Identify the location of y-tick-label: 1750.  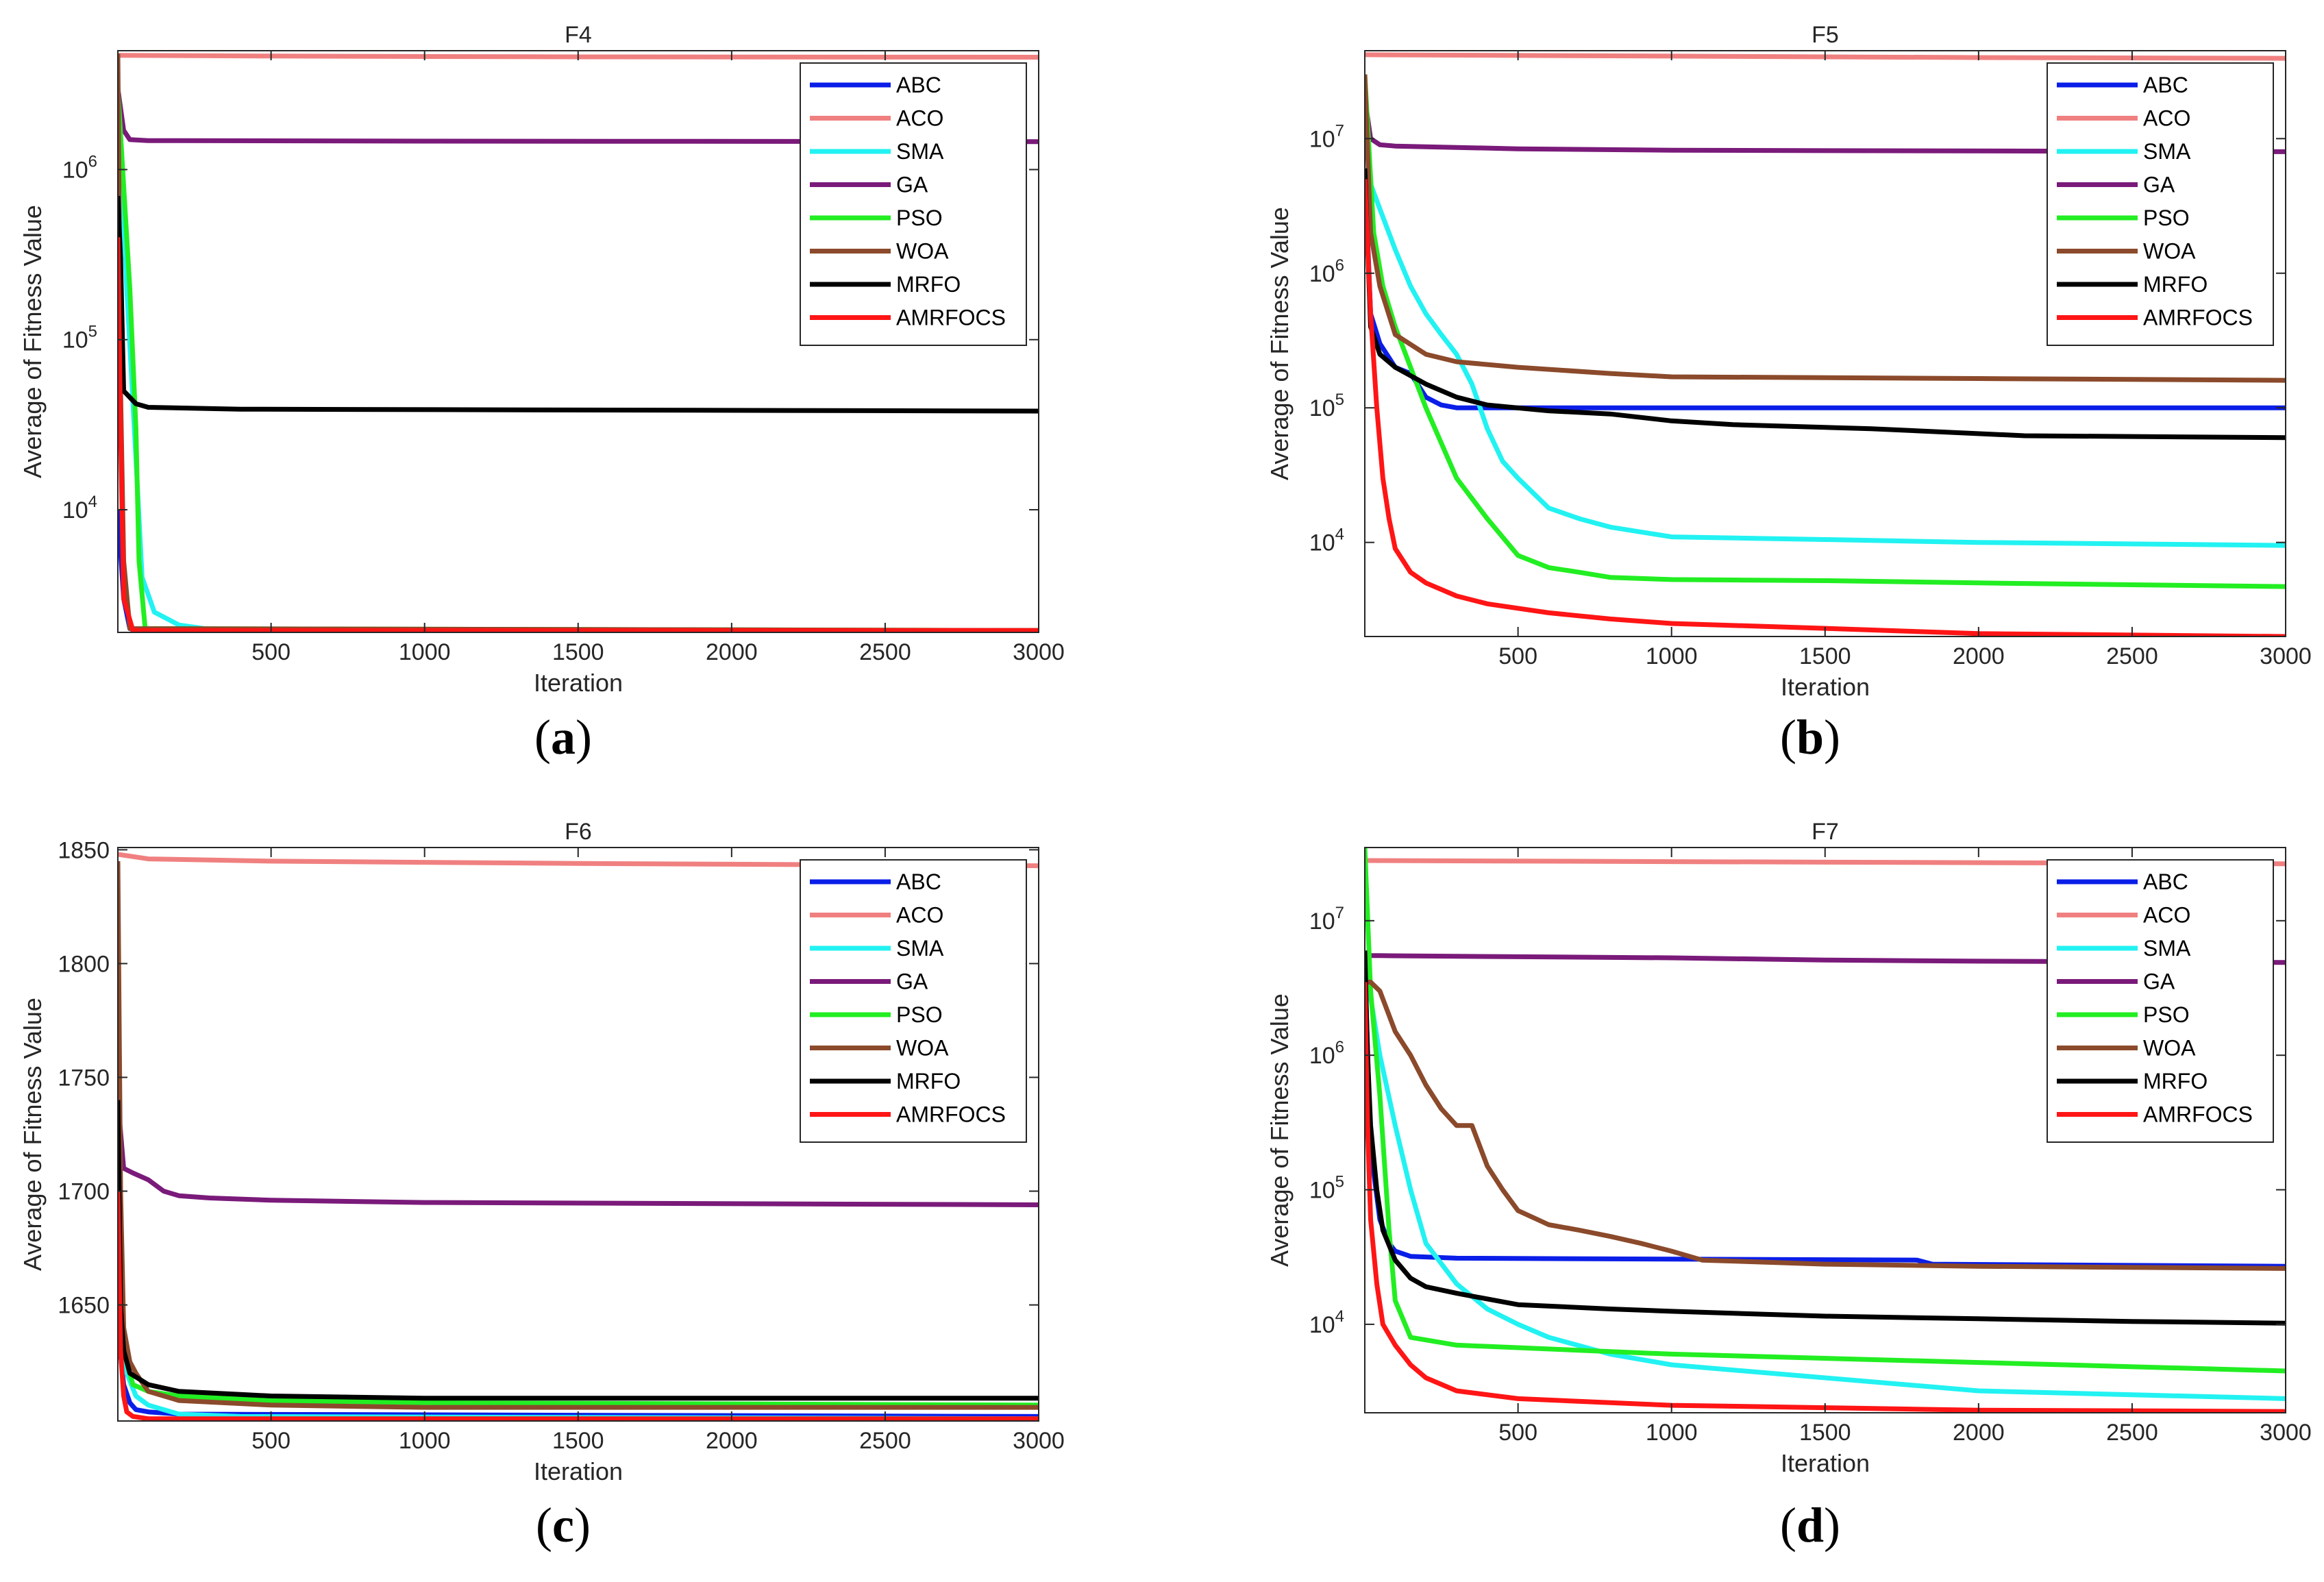
(84, 1078).